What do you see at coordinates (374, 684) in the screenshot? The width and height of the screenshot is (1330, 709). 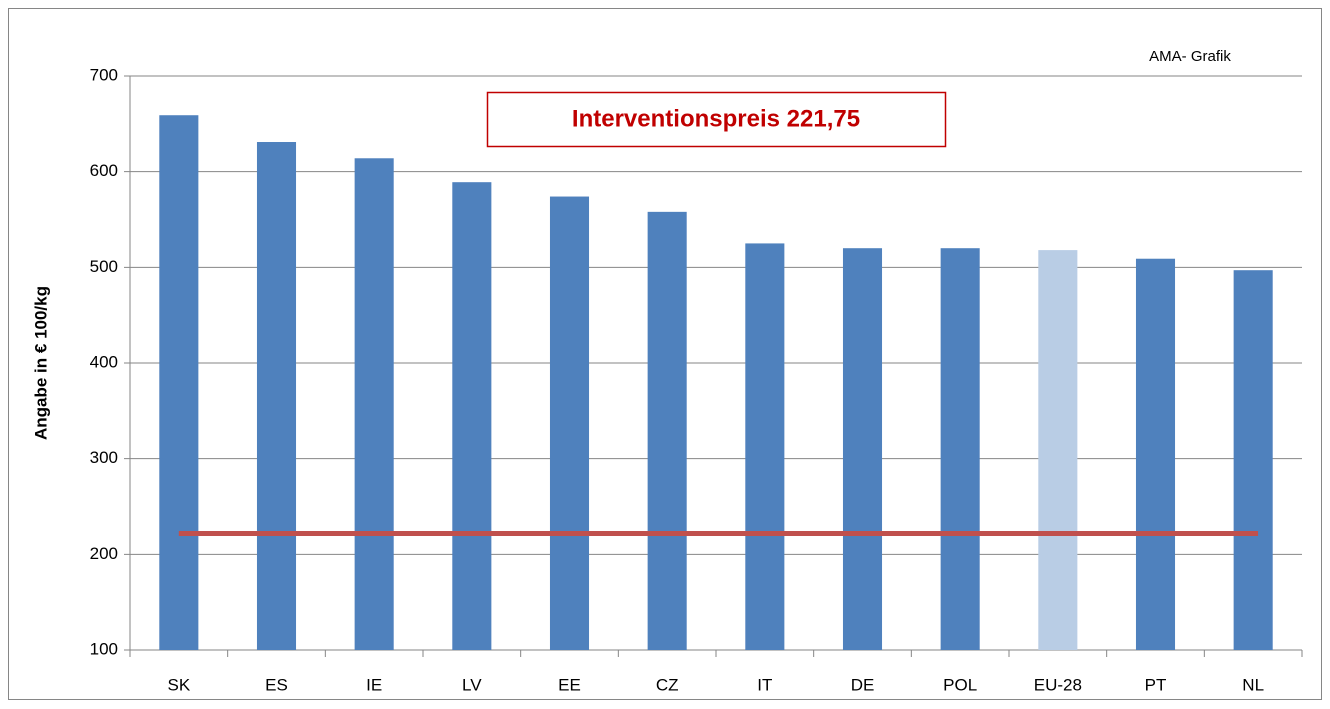 I see `x-tick-label: IE` at bounding box center [374, 684].